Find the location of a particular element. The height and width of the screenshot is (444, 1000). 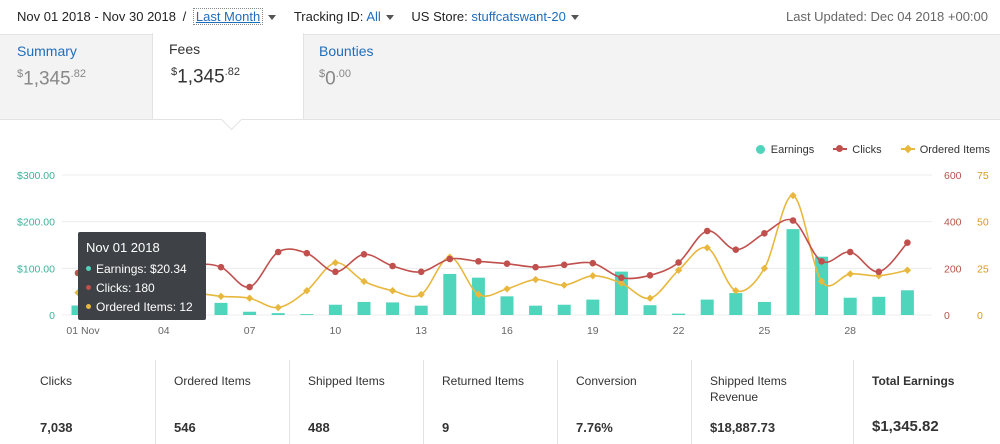

period-label: Last Month is located at coordinates (228, 16).